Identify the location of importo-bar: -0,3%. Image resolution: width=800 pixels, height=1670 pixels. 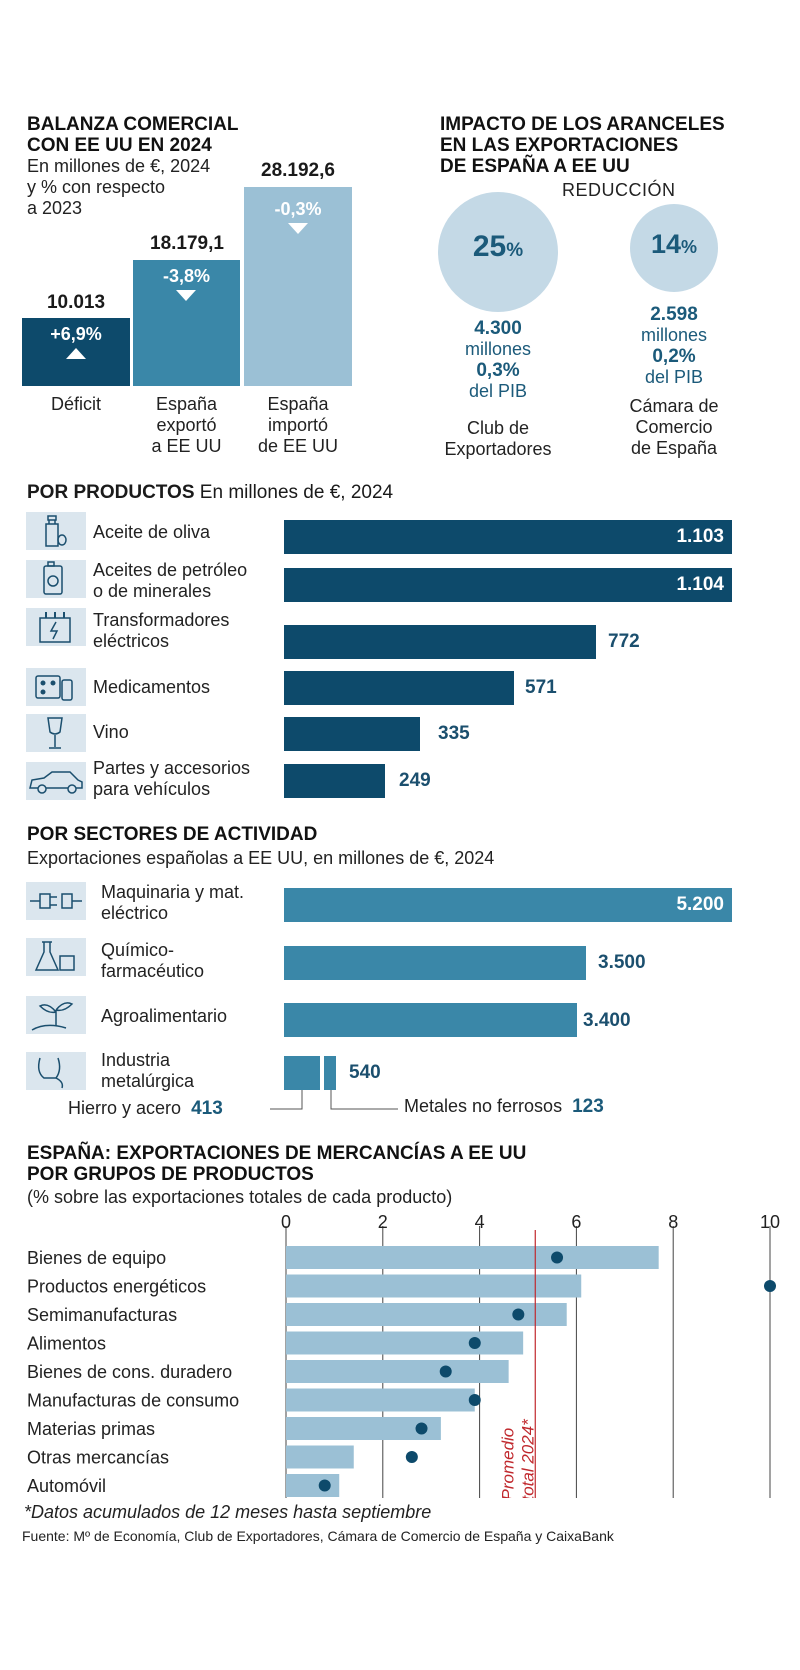
(298, 286).